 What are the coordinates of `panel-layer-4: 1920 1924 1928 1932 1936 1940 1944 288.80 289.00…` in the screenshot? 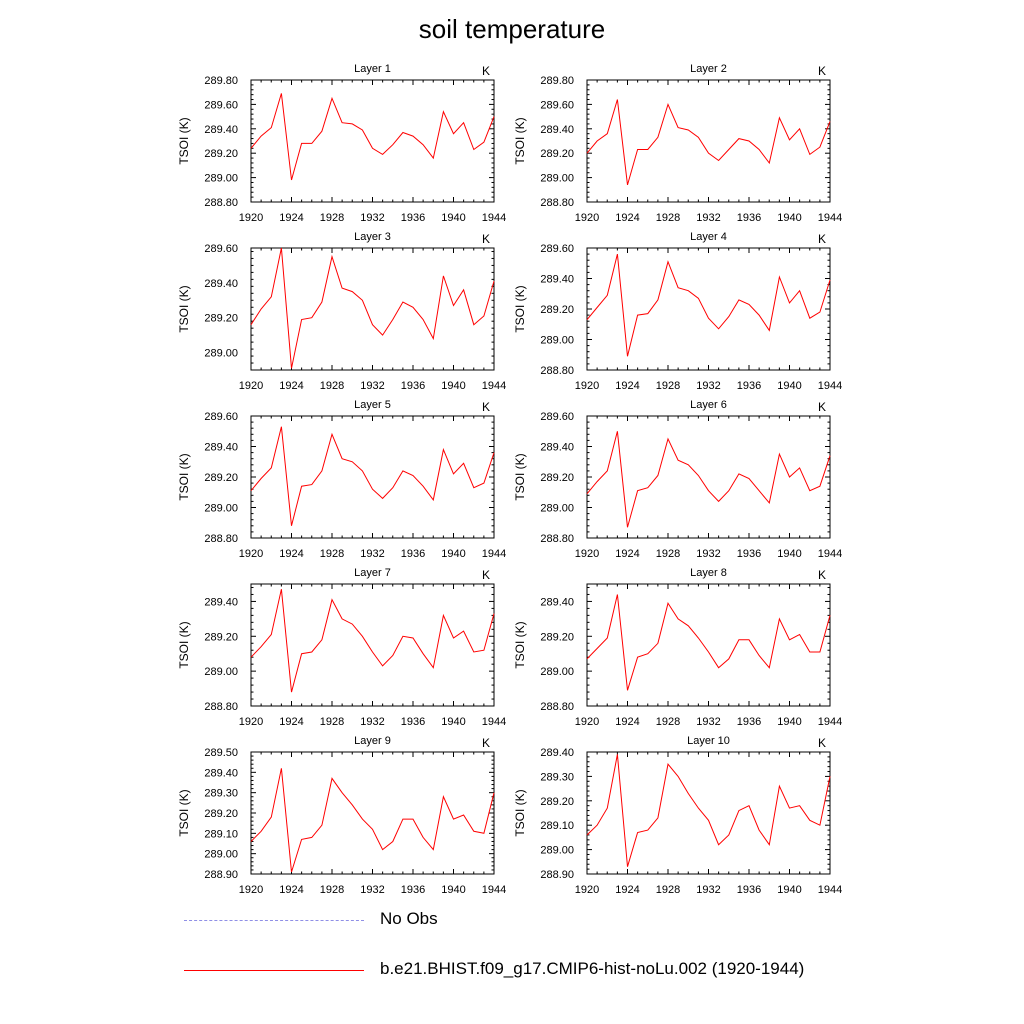 It's located at (677, 311).